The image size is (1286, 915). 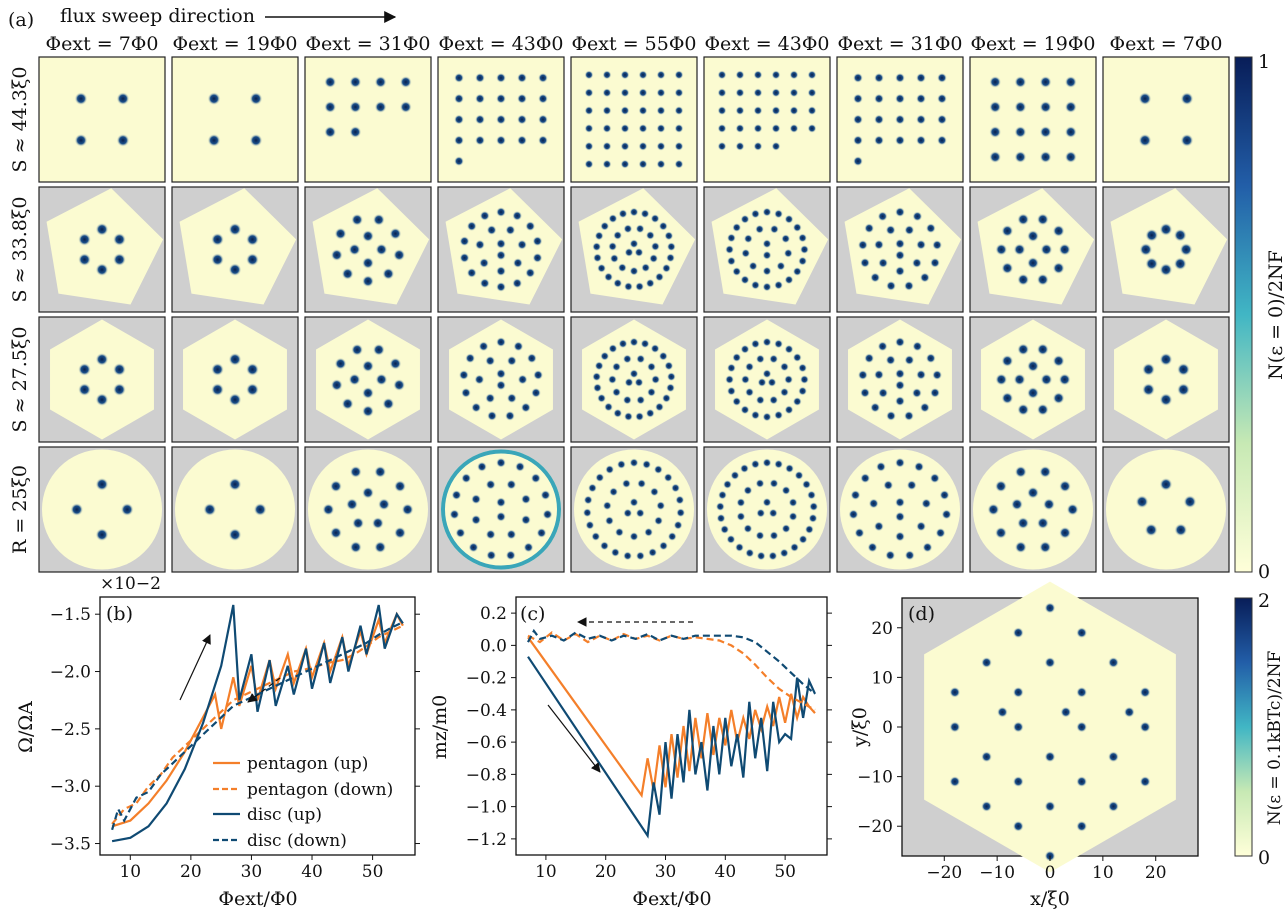 What do you see at coordinates (671, 671) in the screenshot?
I see `series-line` at bounding box center [671, 671].